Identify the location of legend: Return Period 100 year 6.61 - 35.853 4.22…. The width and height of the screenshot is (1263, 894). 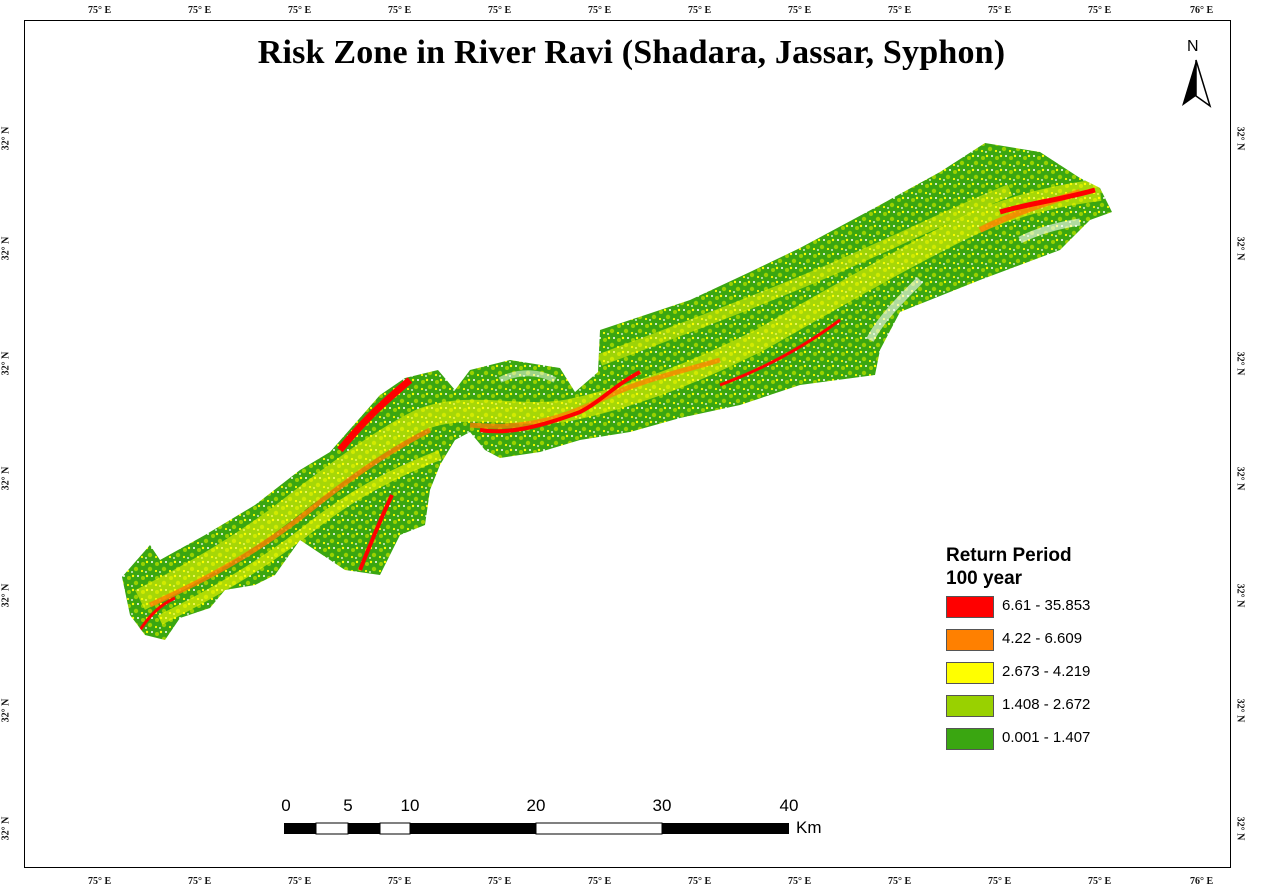
(1046, 652).